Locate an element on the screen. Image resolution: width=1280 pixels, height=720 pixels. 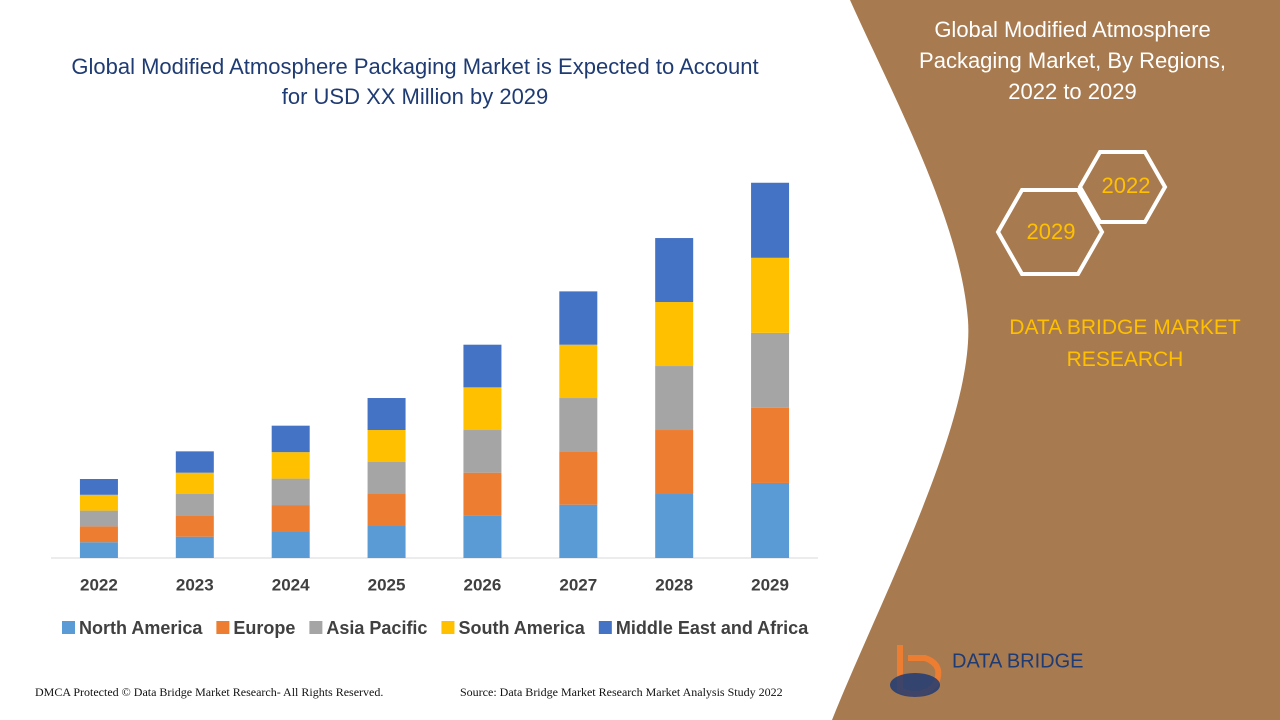
x-tick-label: 2028 is located at coordinates (674, 584).